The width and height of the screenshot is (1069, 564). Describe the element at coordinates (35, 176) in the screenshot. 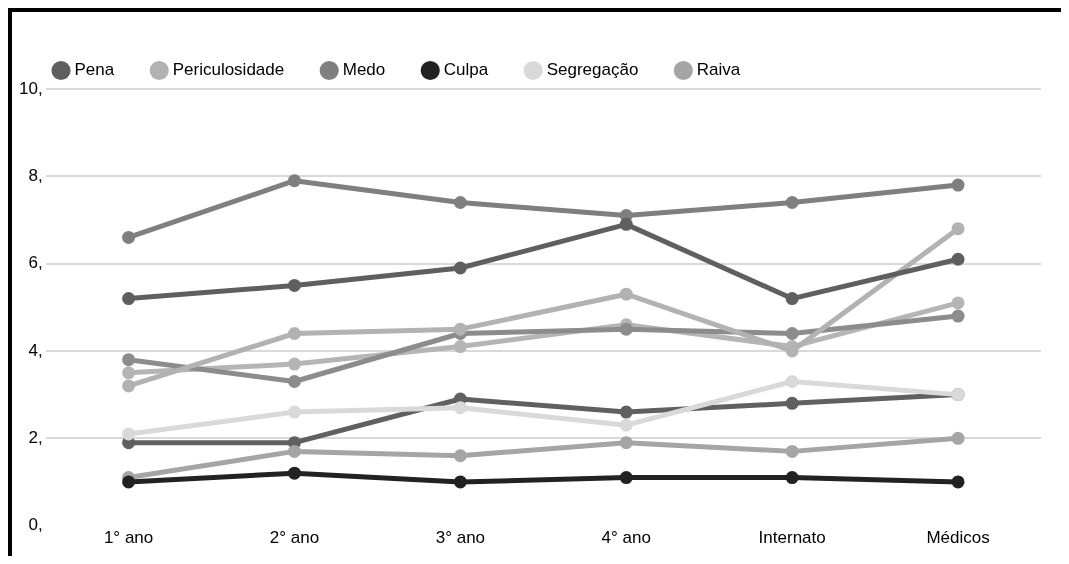

I see `y-tick-label: 8,` at that location.